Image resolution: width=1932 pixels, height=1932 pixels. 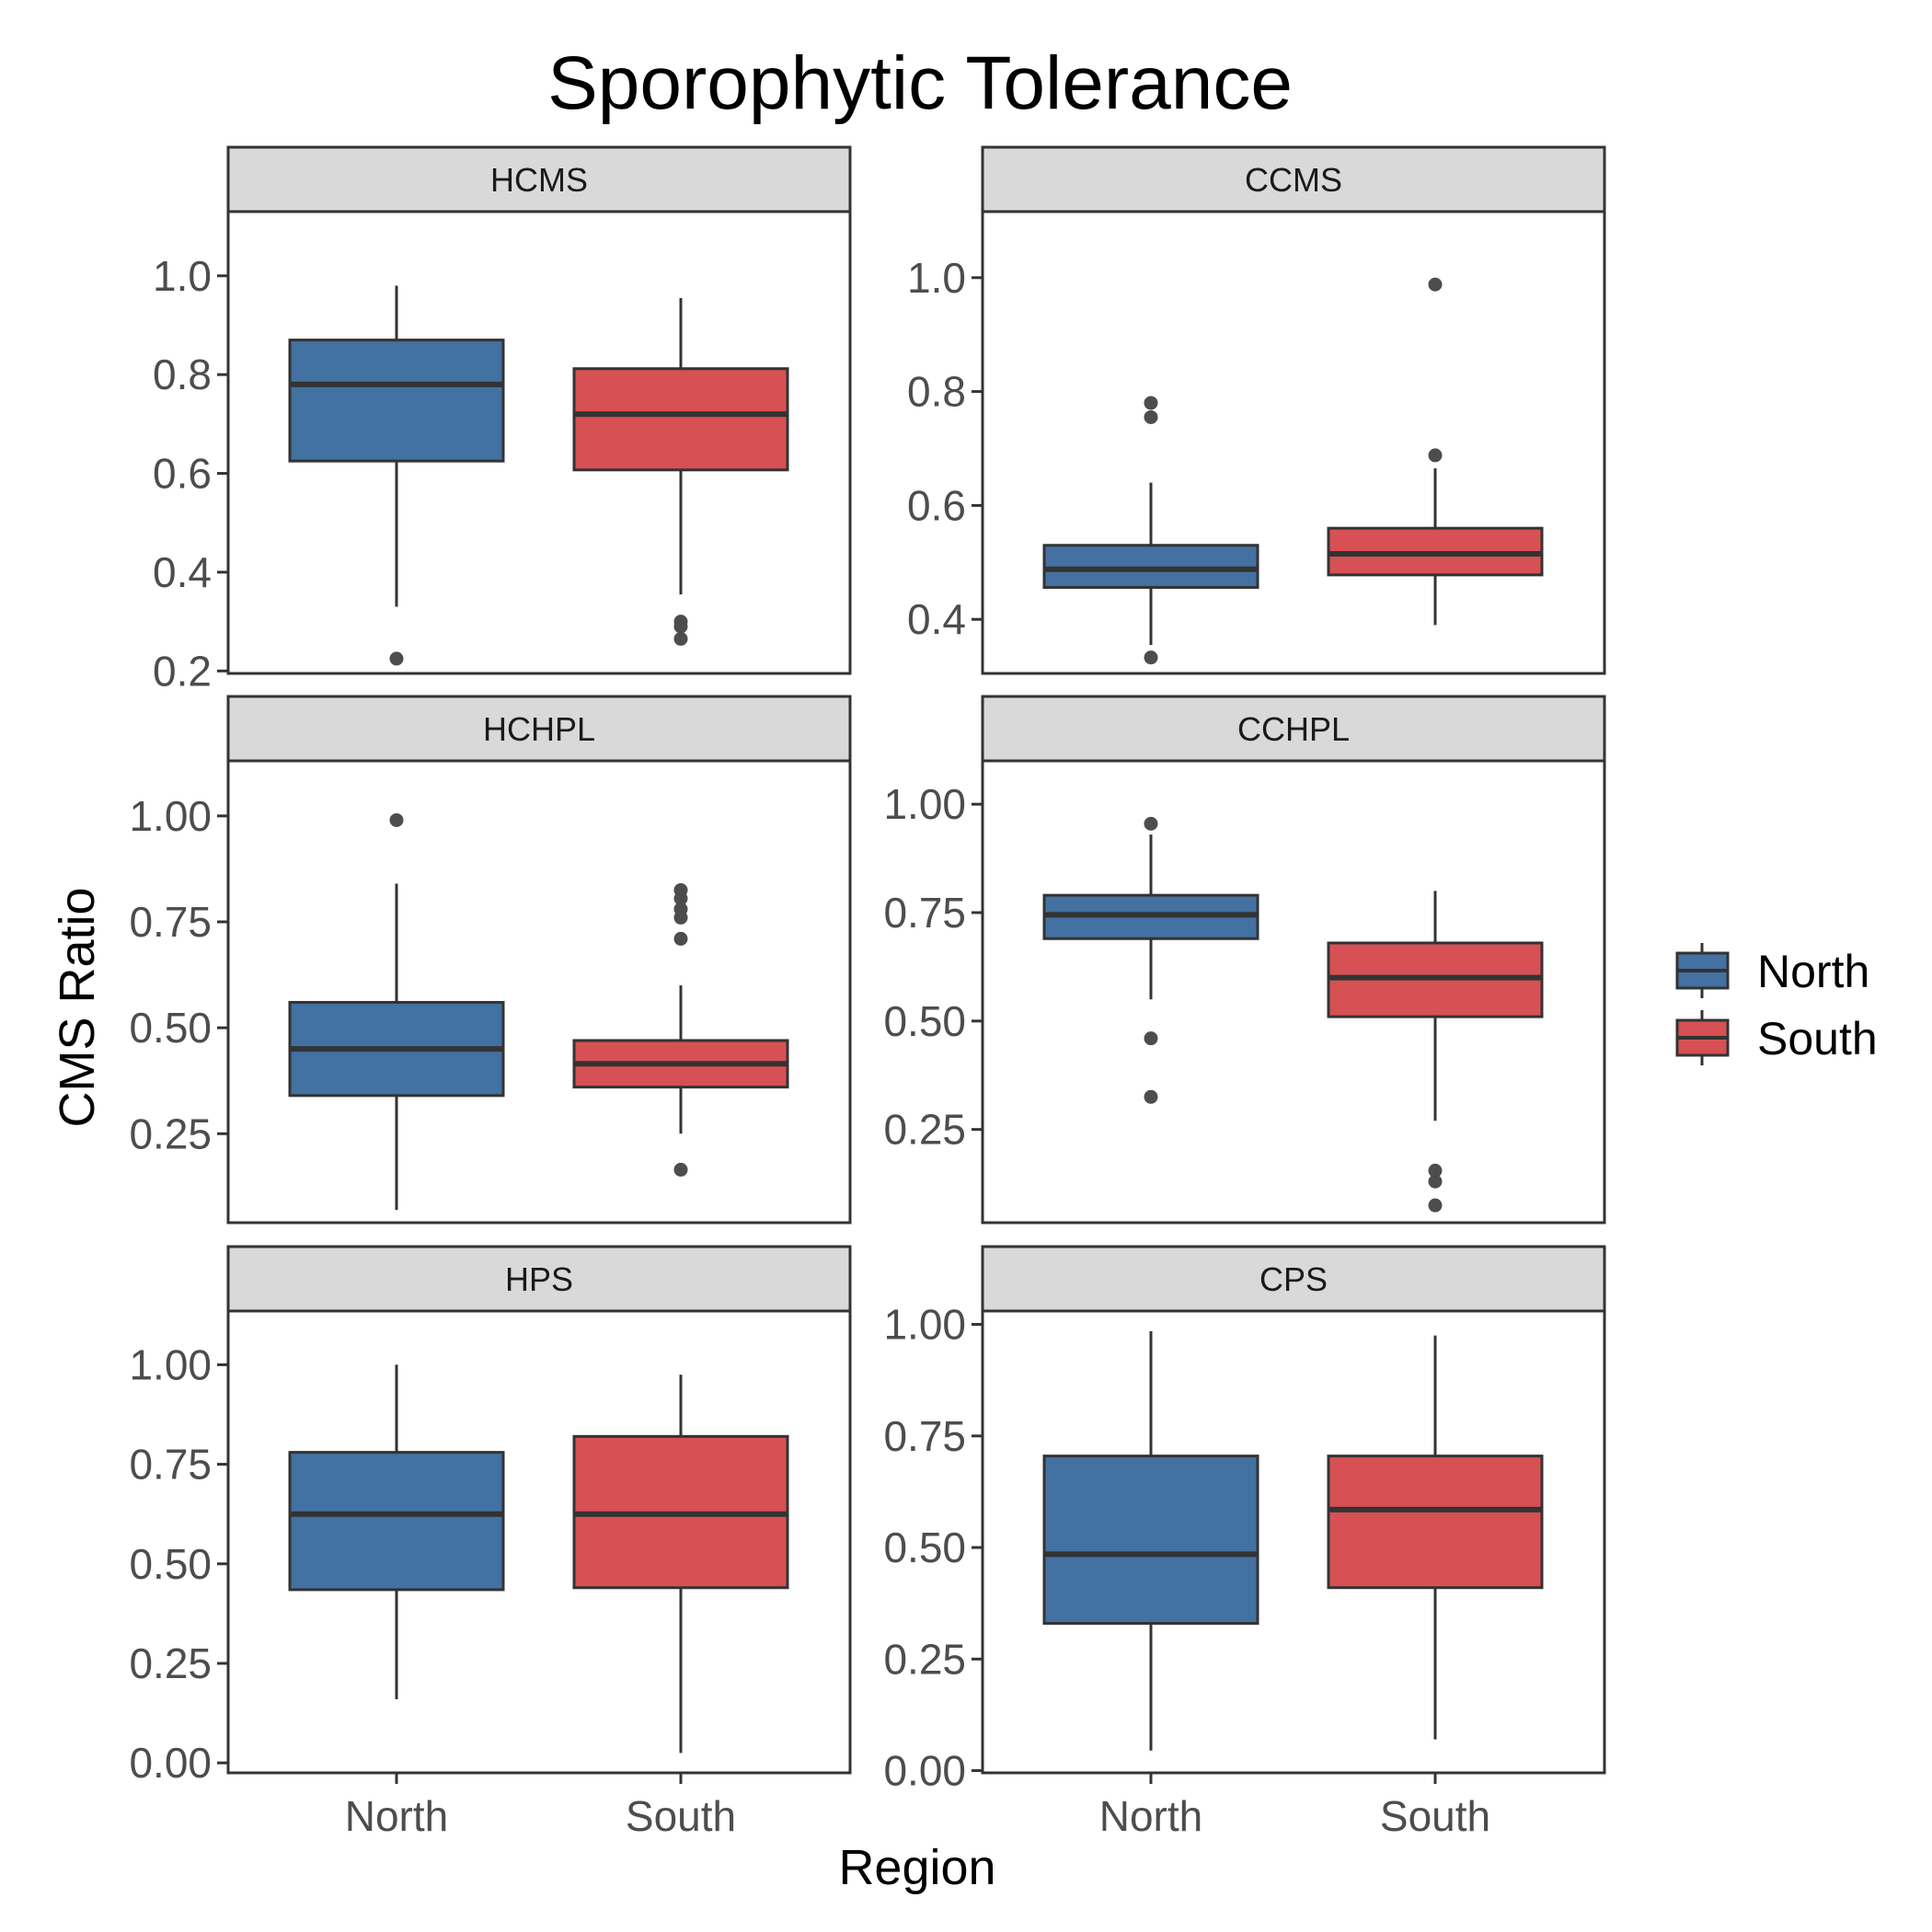 I want to click on y-tick-label-cchpl: 0.25, so click(x=924, y=1130).